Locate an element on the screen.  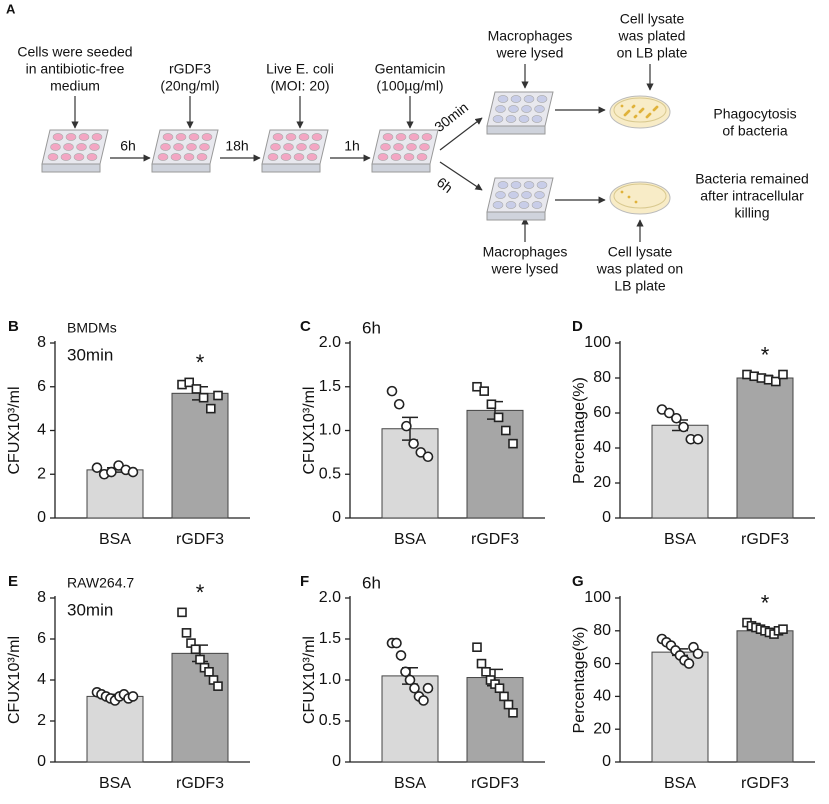
step-label: was plated on is located at coordinates (639, 269).